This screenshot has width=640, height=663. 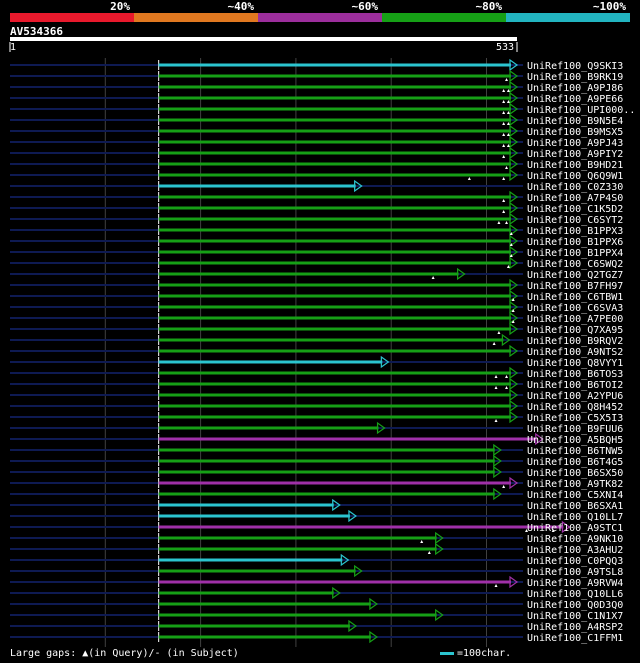 What do you see at coordinates (316, 274) in the screenshot?
I see `hit-row: UniRef100_Q2TGZ7` at bounding box center [316, 274].